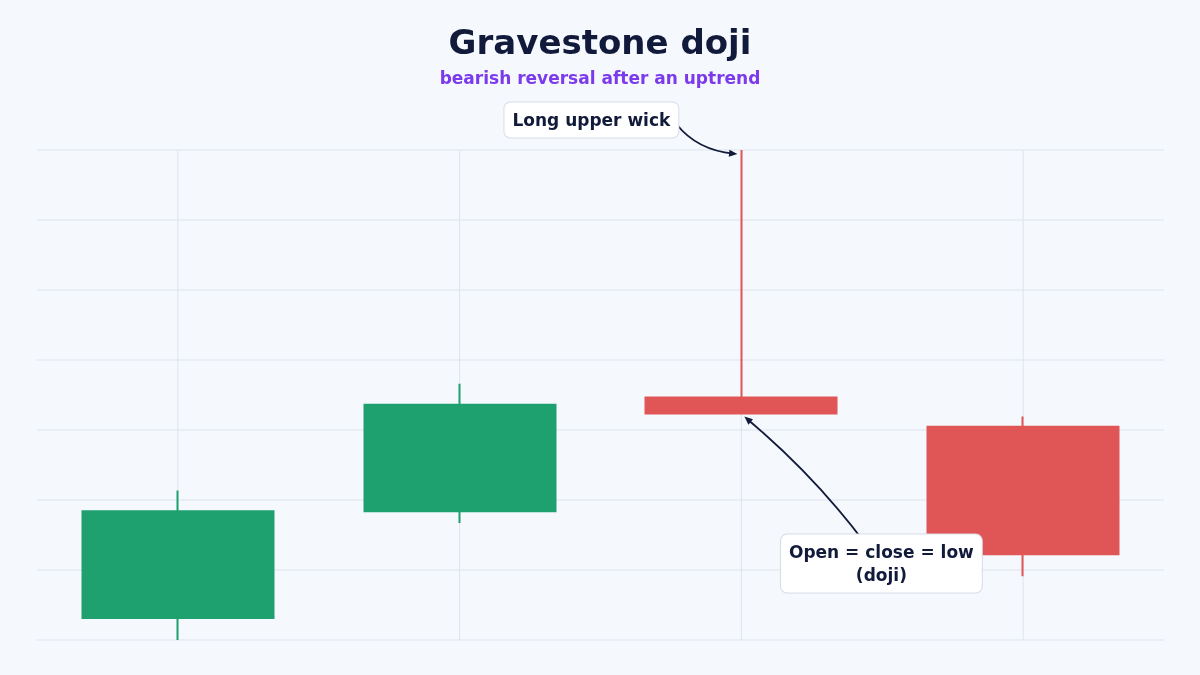  What do you see at coordinates (881, 564) in the screenshot?
I see `annotation: Open = close = low (doji)` at bounding box center [881, 564].